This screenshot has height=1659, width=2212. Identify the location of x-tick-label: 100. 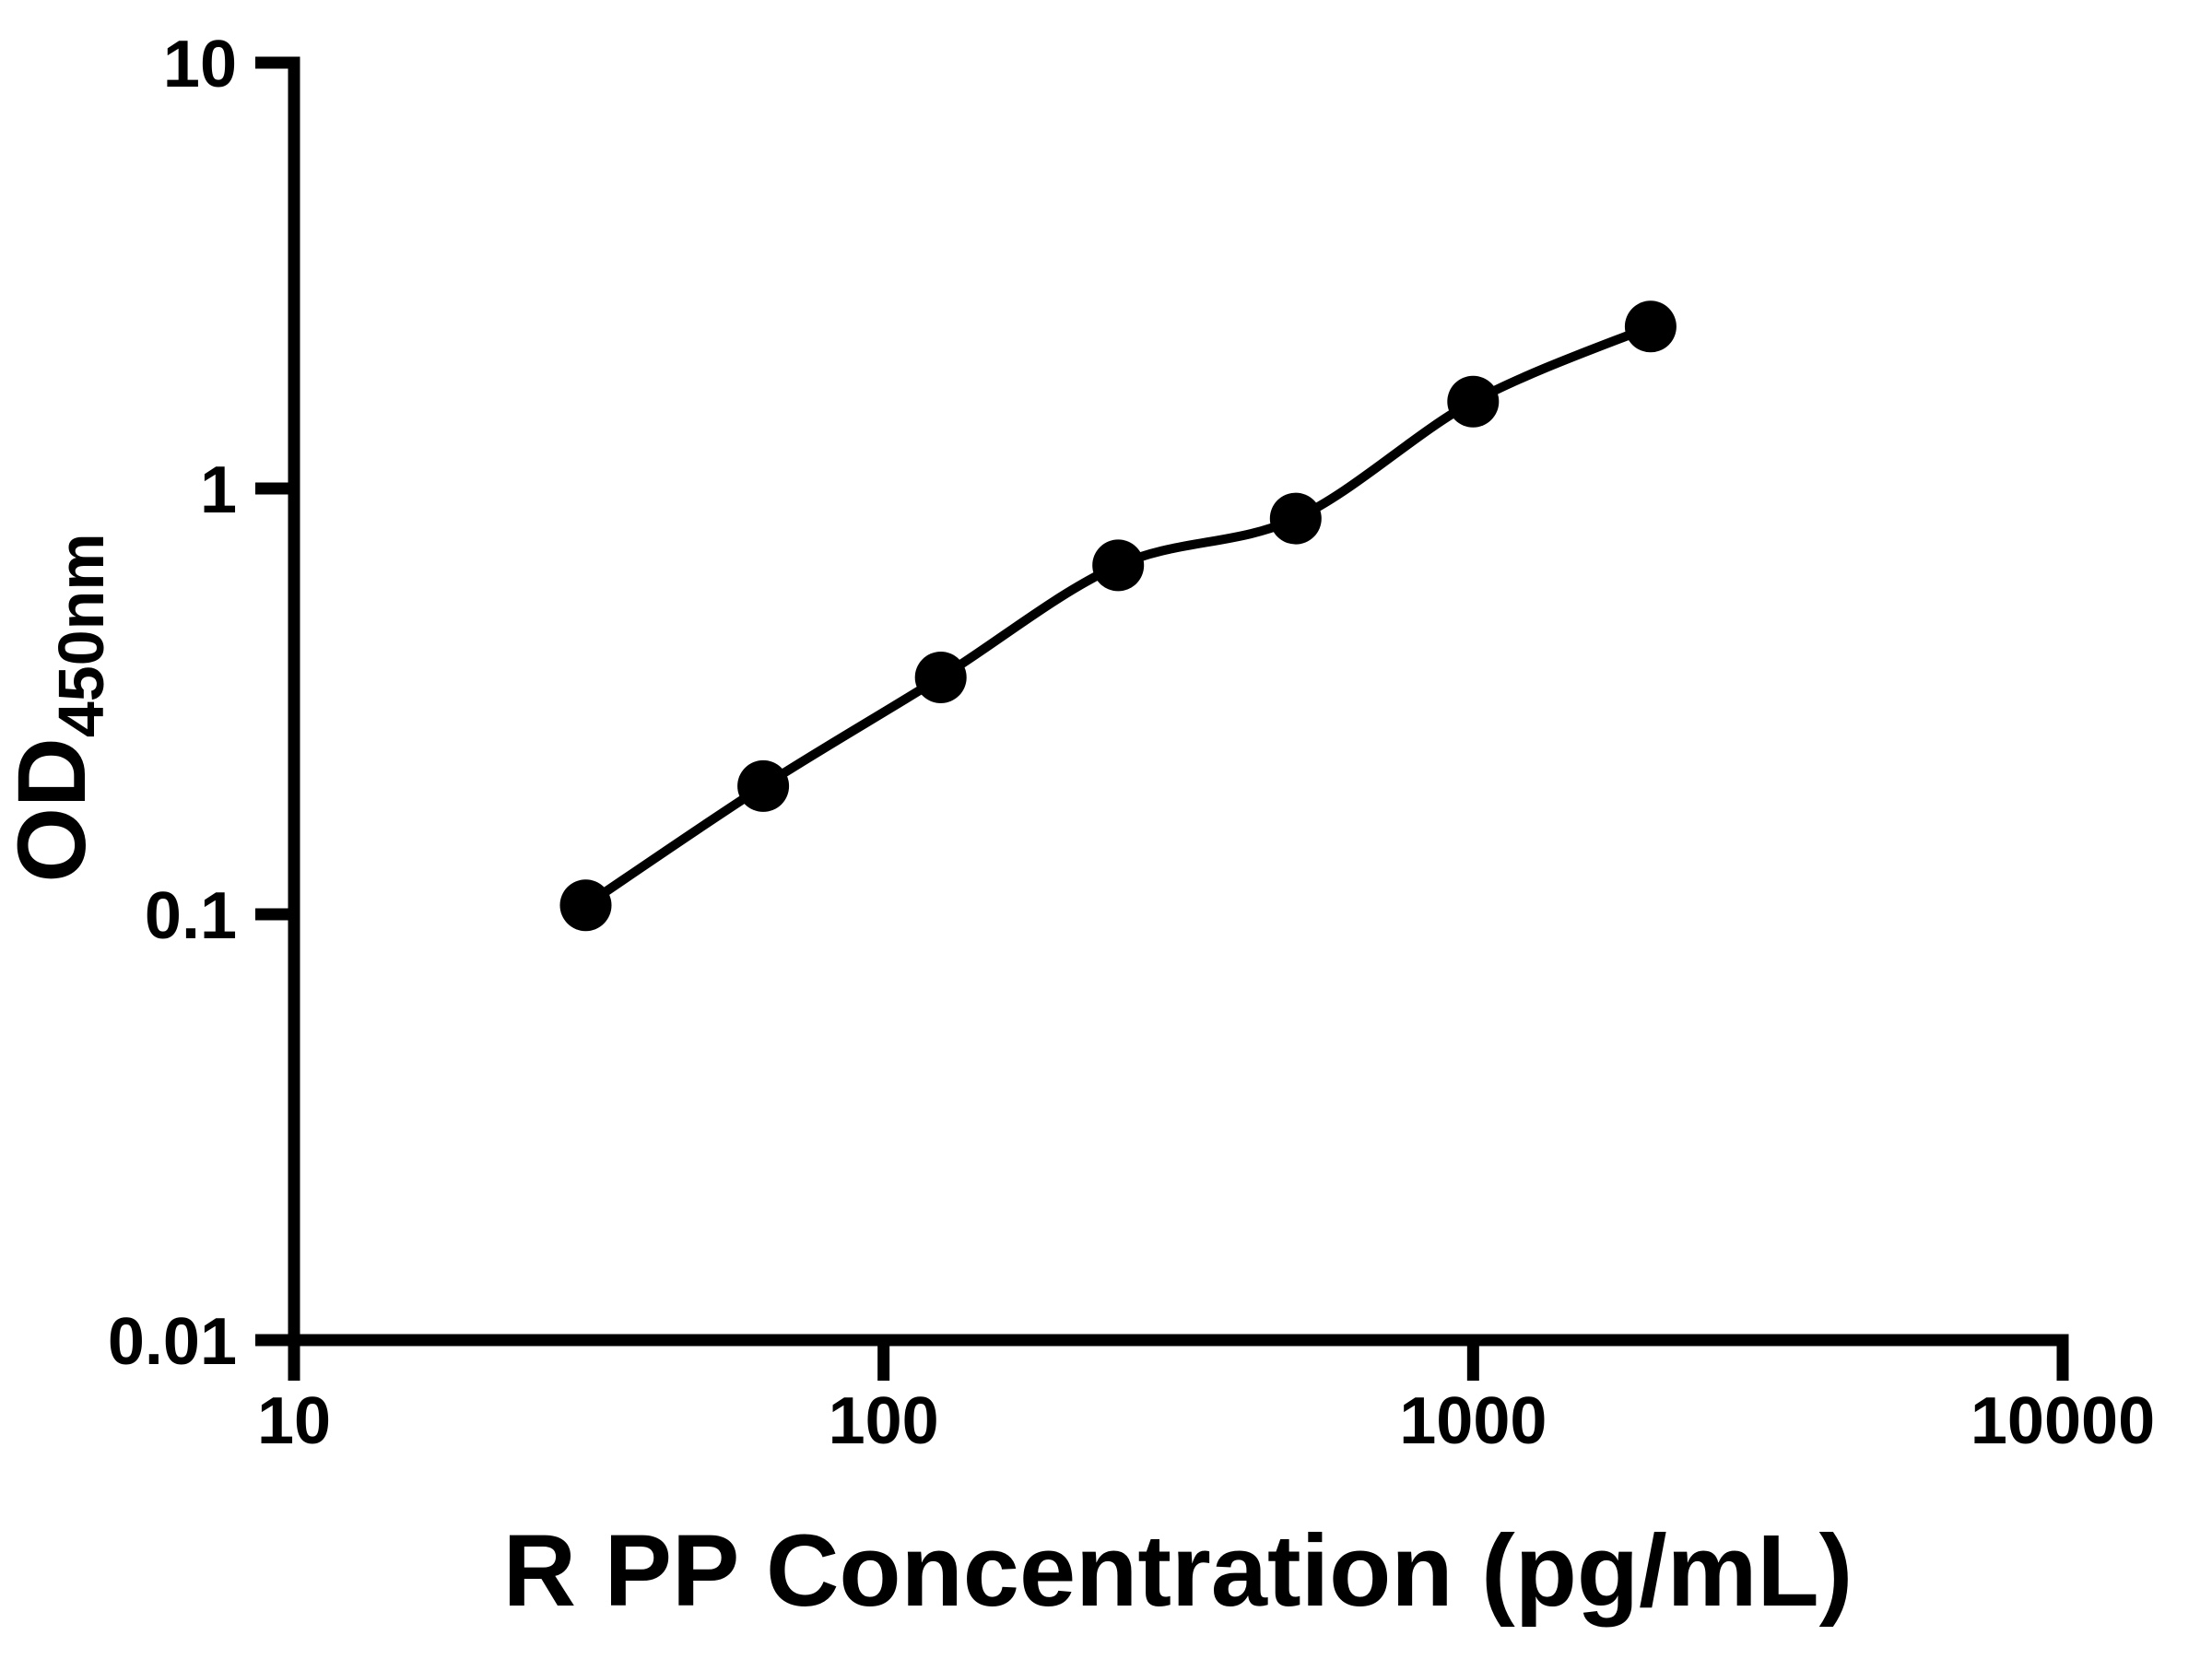
(884, 1421).